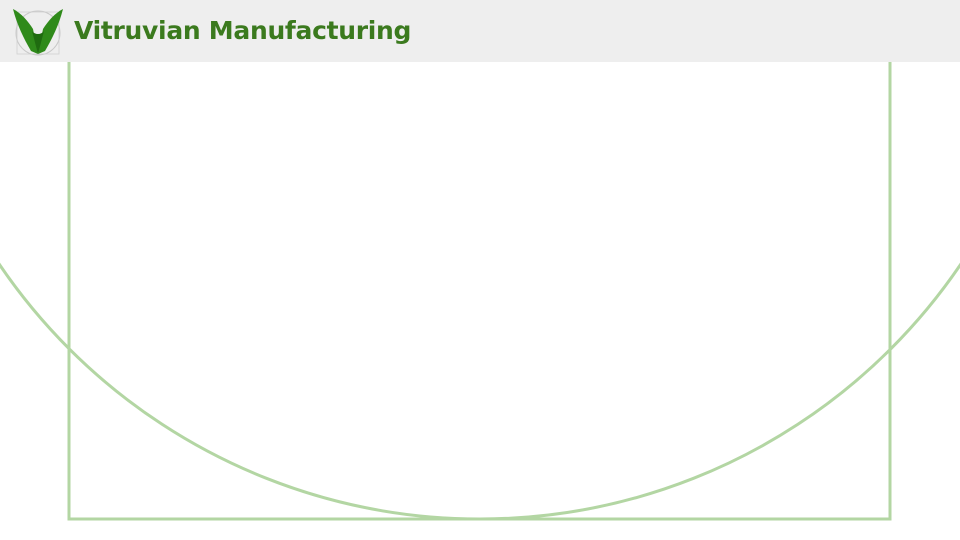 The width and height of the screenshot is (960, 540). I want to click on header-bar: Vitruvian Manufacturing, so click(480, 31).